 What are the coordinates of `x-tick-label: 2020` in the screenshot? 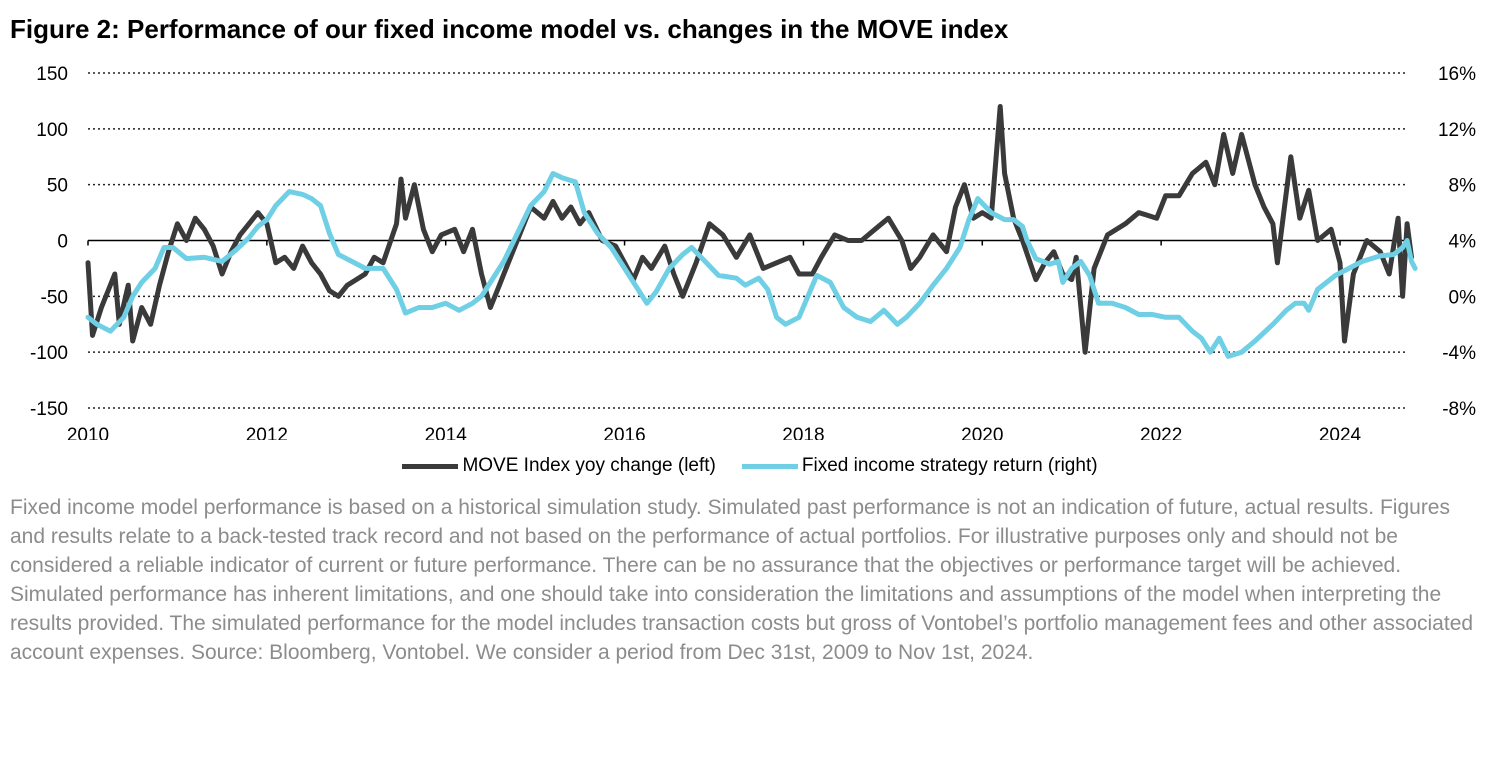 It's located at (982, 432).